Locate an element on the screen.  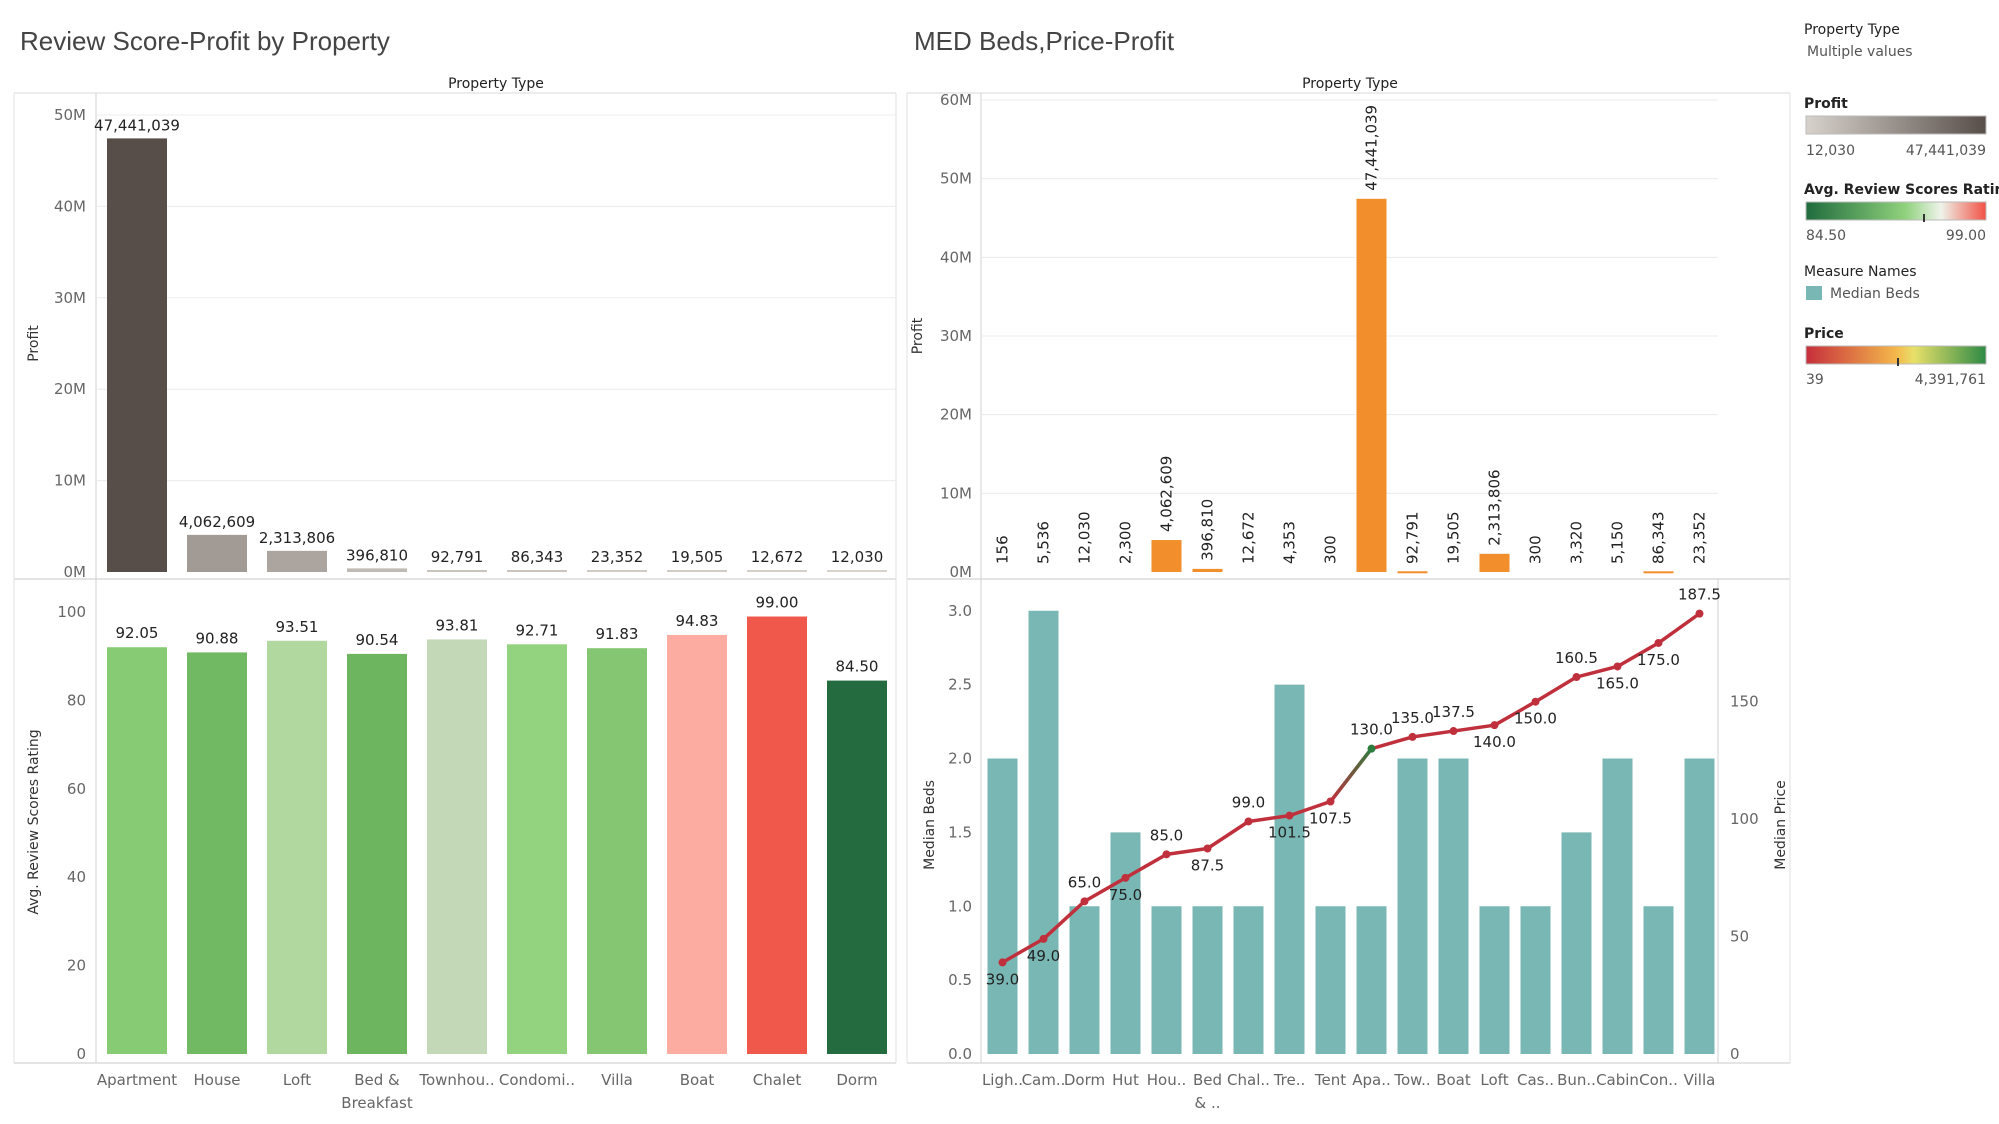
right-category-label: Bed is located at coordinates (1207, 1080).